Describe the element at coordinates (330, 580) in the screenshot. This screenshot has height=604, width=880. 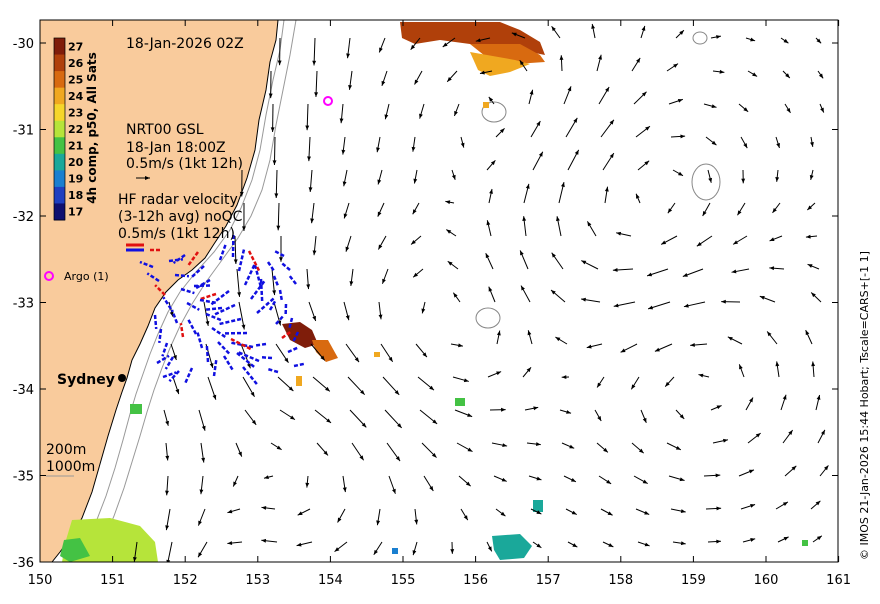
I see `x-tick-label: 154` at that location.